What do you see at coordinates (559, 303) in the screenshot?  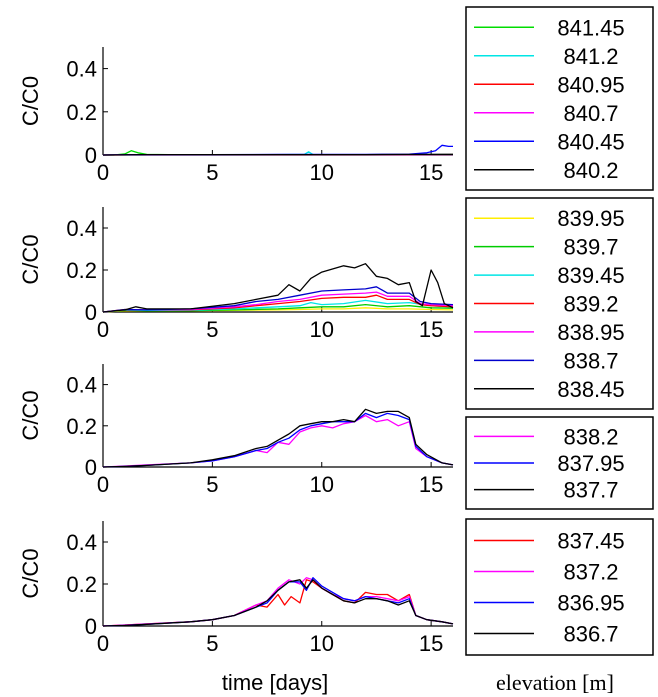 I see `legend-2: 839.95 839.7 839.45 839.2 838.95 838.7 838.45` at bounding box center [559, 303].